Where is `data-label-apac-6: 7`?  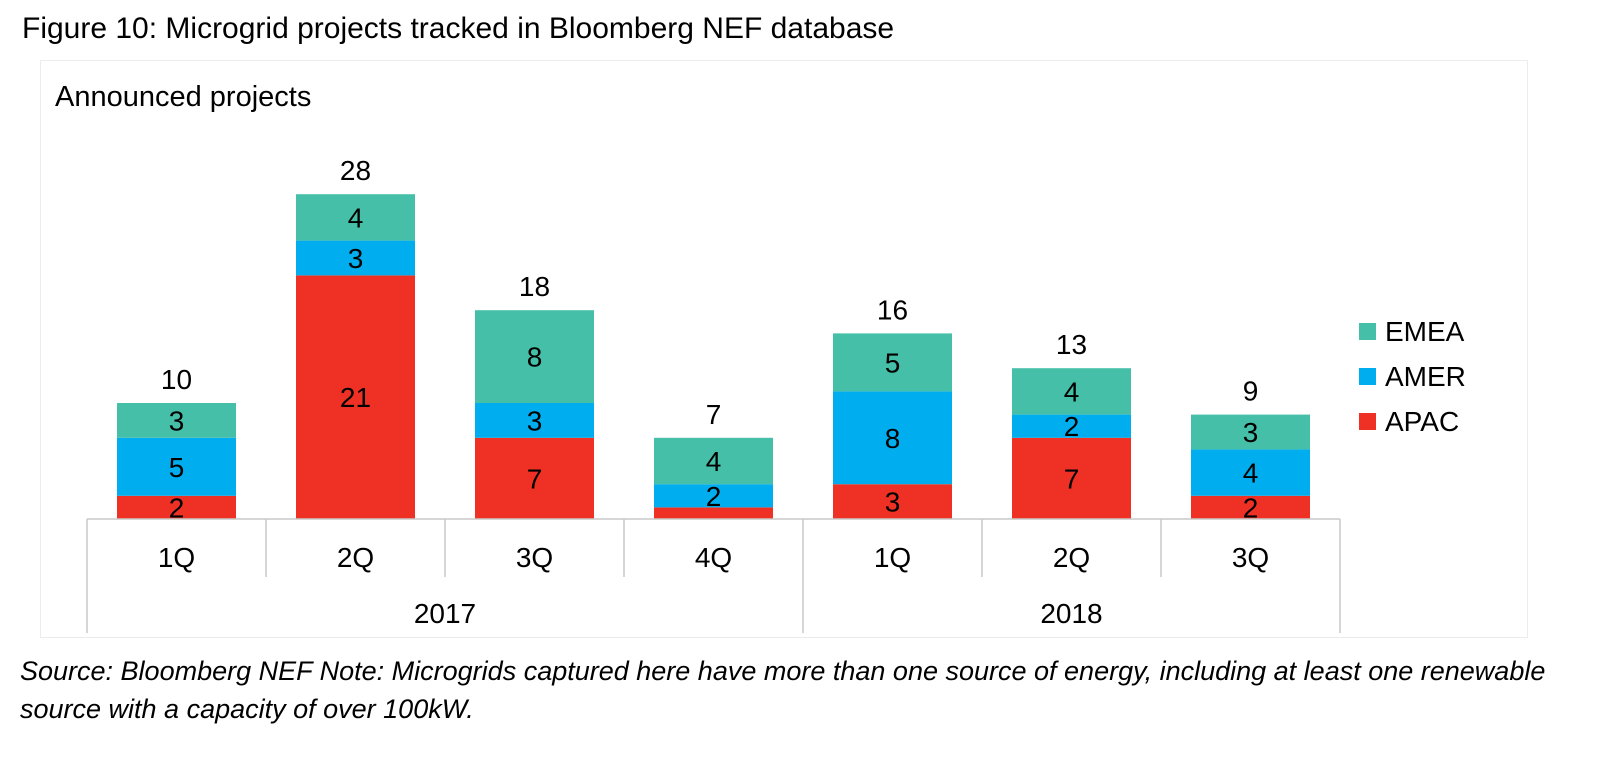
data-label-apac-6: 7 is located at coordinates (1072, 478).